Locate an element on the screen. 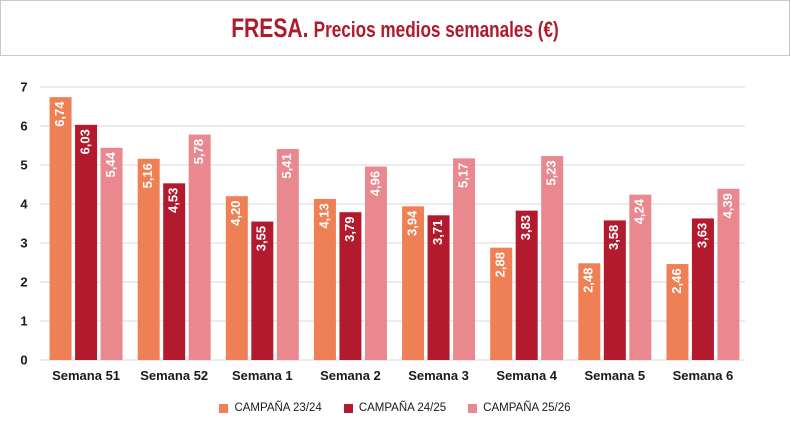 The height and width of the screenshot is (424, 790). data-label: 3,83 is located at coordinates (525, 227).